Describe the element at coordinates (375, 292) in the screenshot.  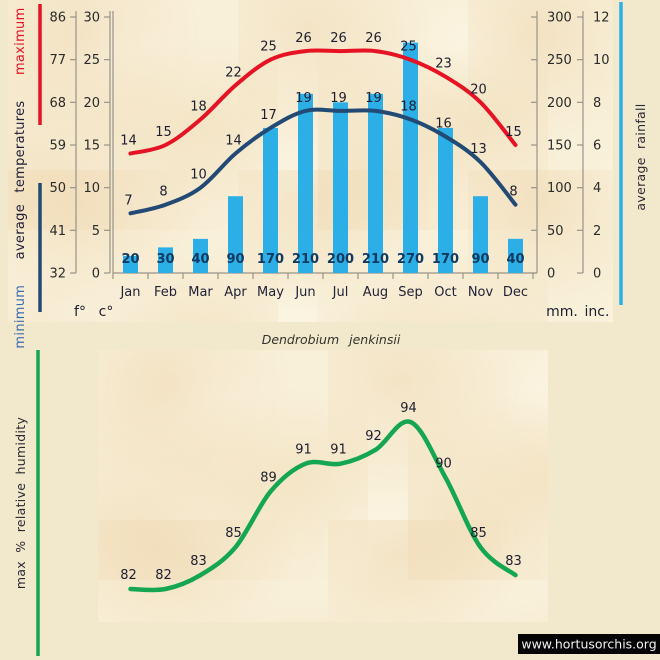
I see `month-label: Aug` at that location.